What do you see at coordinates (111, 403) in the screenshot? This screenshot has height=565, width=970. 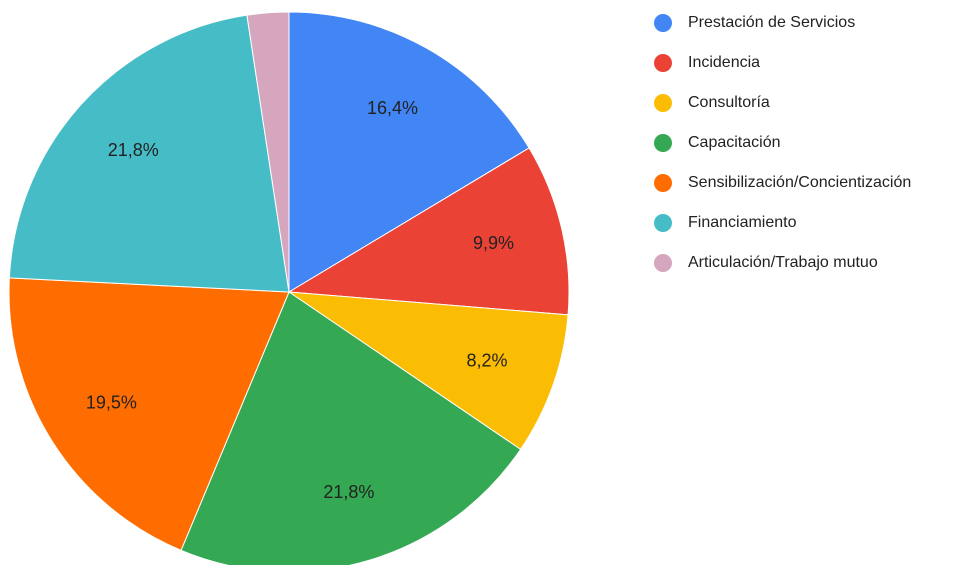 I see `slice-label: 19,5%` at bounding box center [111, 403].